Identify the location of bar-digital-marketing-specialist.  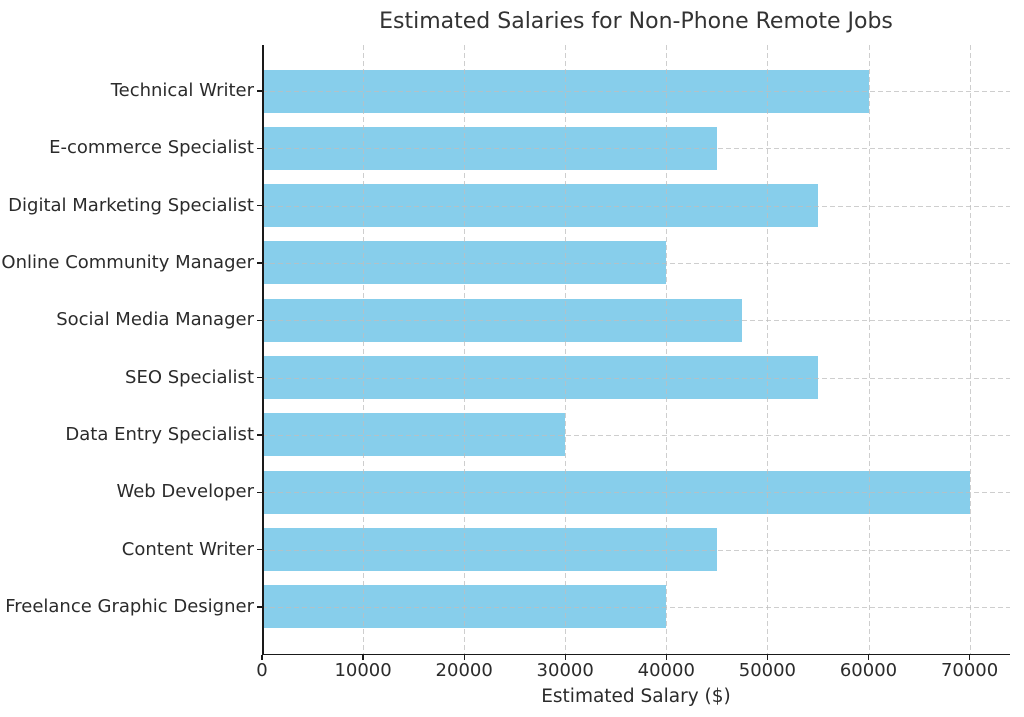
(540, 206).